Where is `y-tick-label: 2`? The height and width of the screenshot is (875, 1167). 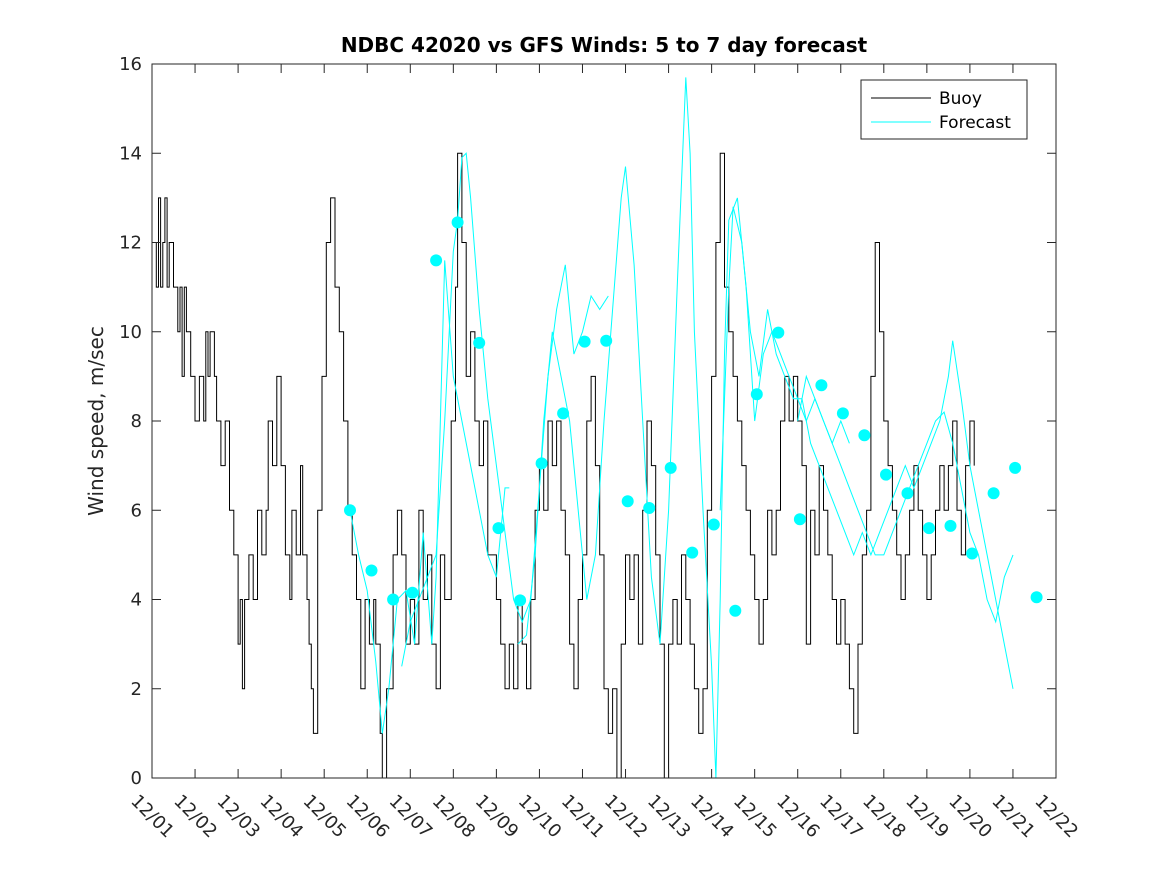
y-tick-label: 2 is located at coordinates (136, 689).